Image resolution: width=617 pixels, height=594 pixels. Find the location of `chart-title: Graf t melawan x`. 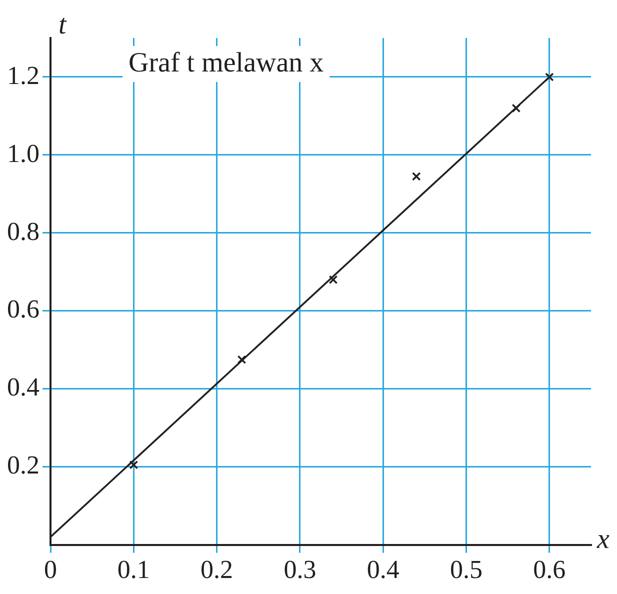

chart-title: Graf t melawan x is located at coordinates (226, 62).